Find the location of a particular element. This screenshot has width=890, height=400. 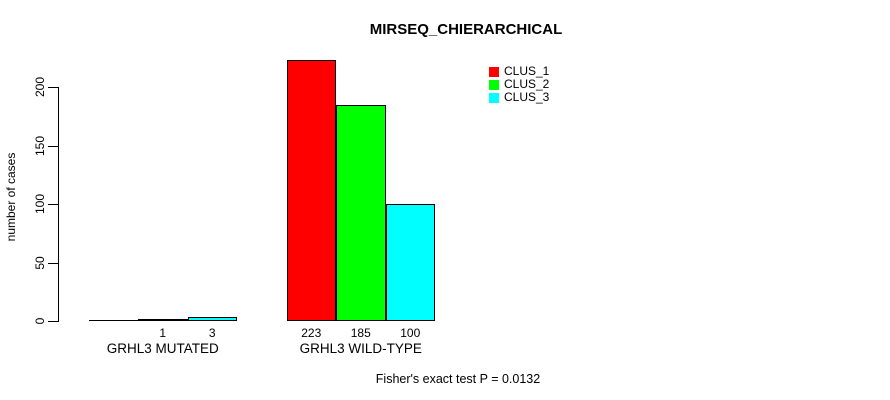

annotation-fisher-test: Fisher's exact test P = 0.0132 is located at coordinates (458, 379).